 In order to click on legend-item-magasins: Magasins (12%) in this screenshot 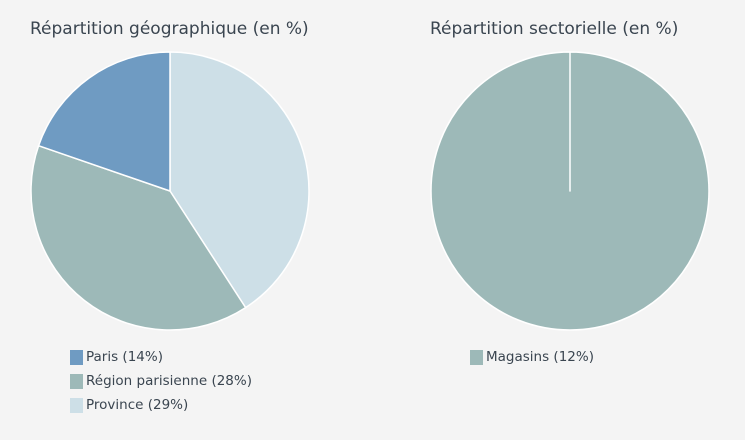, I will do `click(532, 357)`.